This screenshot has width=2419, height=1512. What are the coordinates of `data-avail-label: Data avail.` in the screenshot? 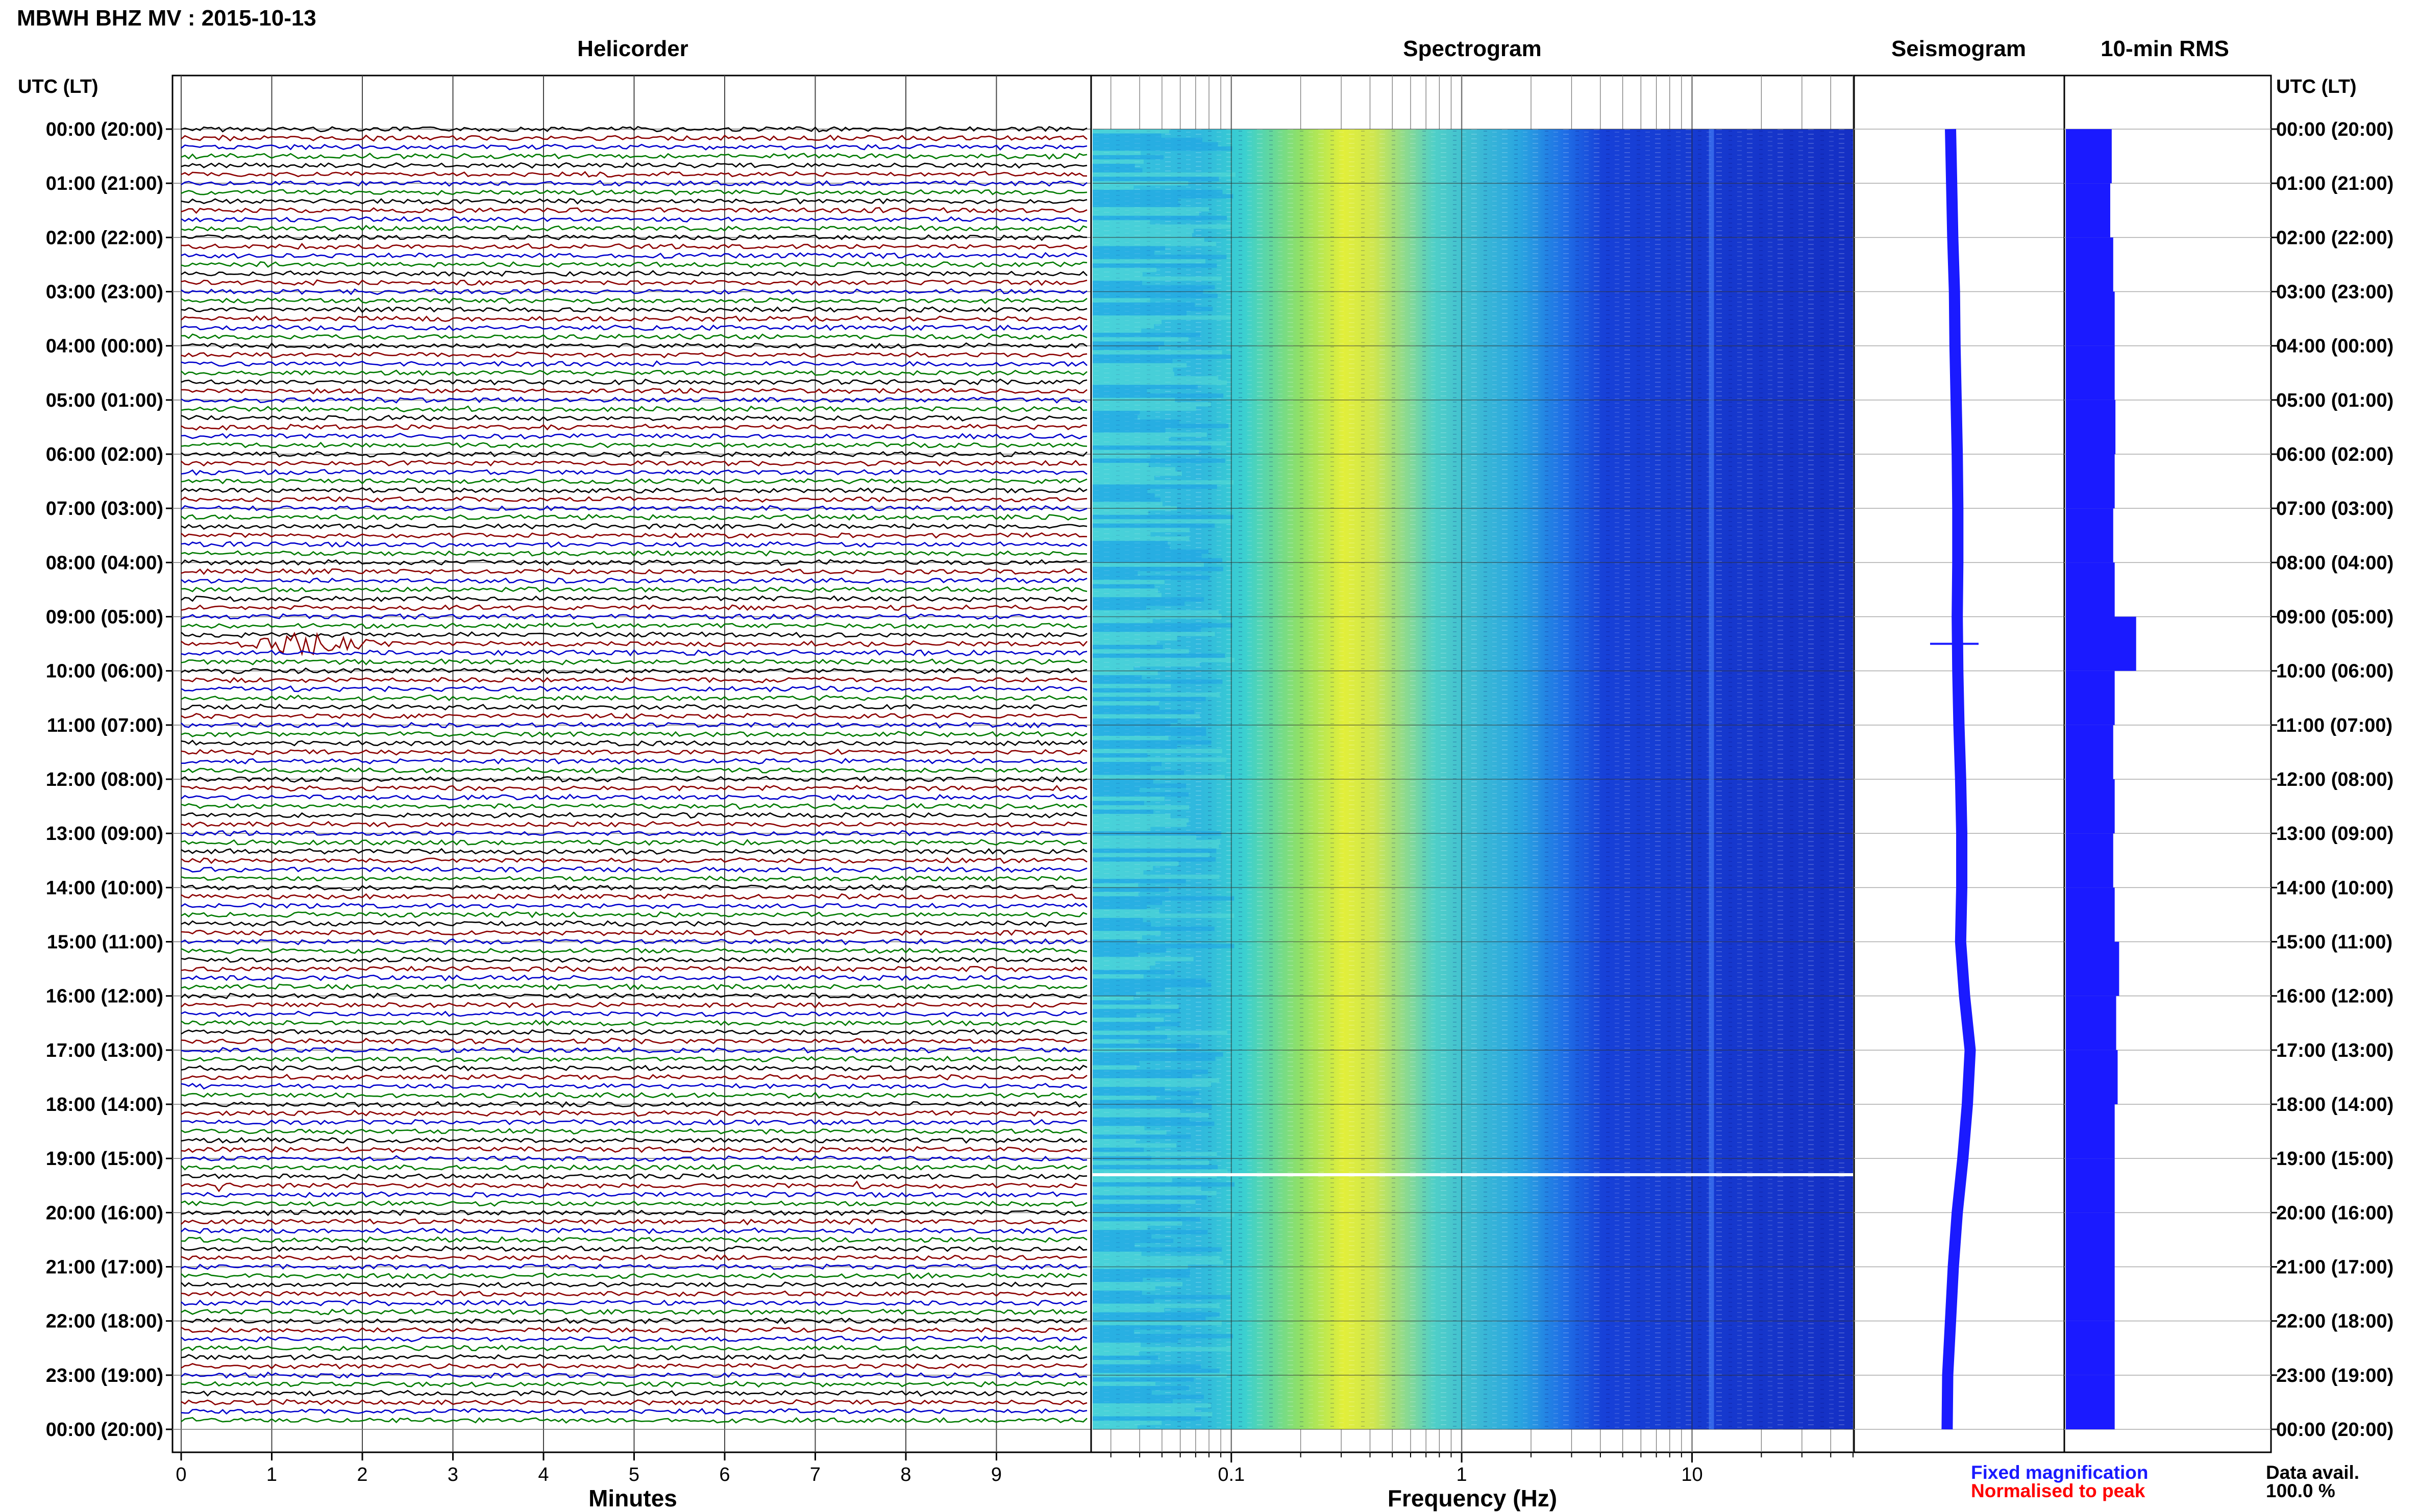 It's located at (2312, 1472).